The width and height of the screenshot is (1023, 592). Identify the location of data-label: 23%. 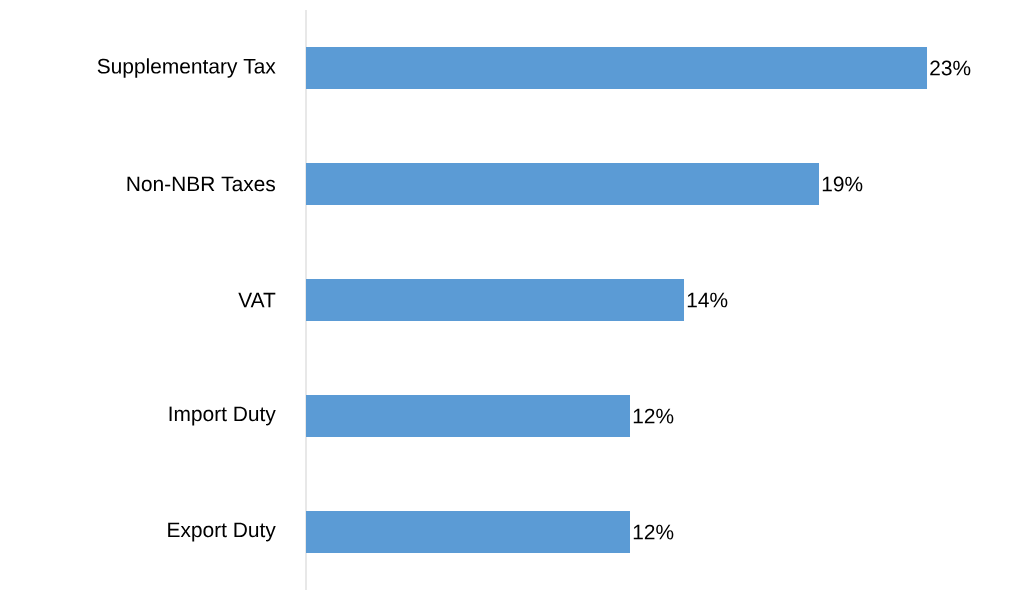
(950, 68).